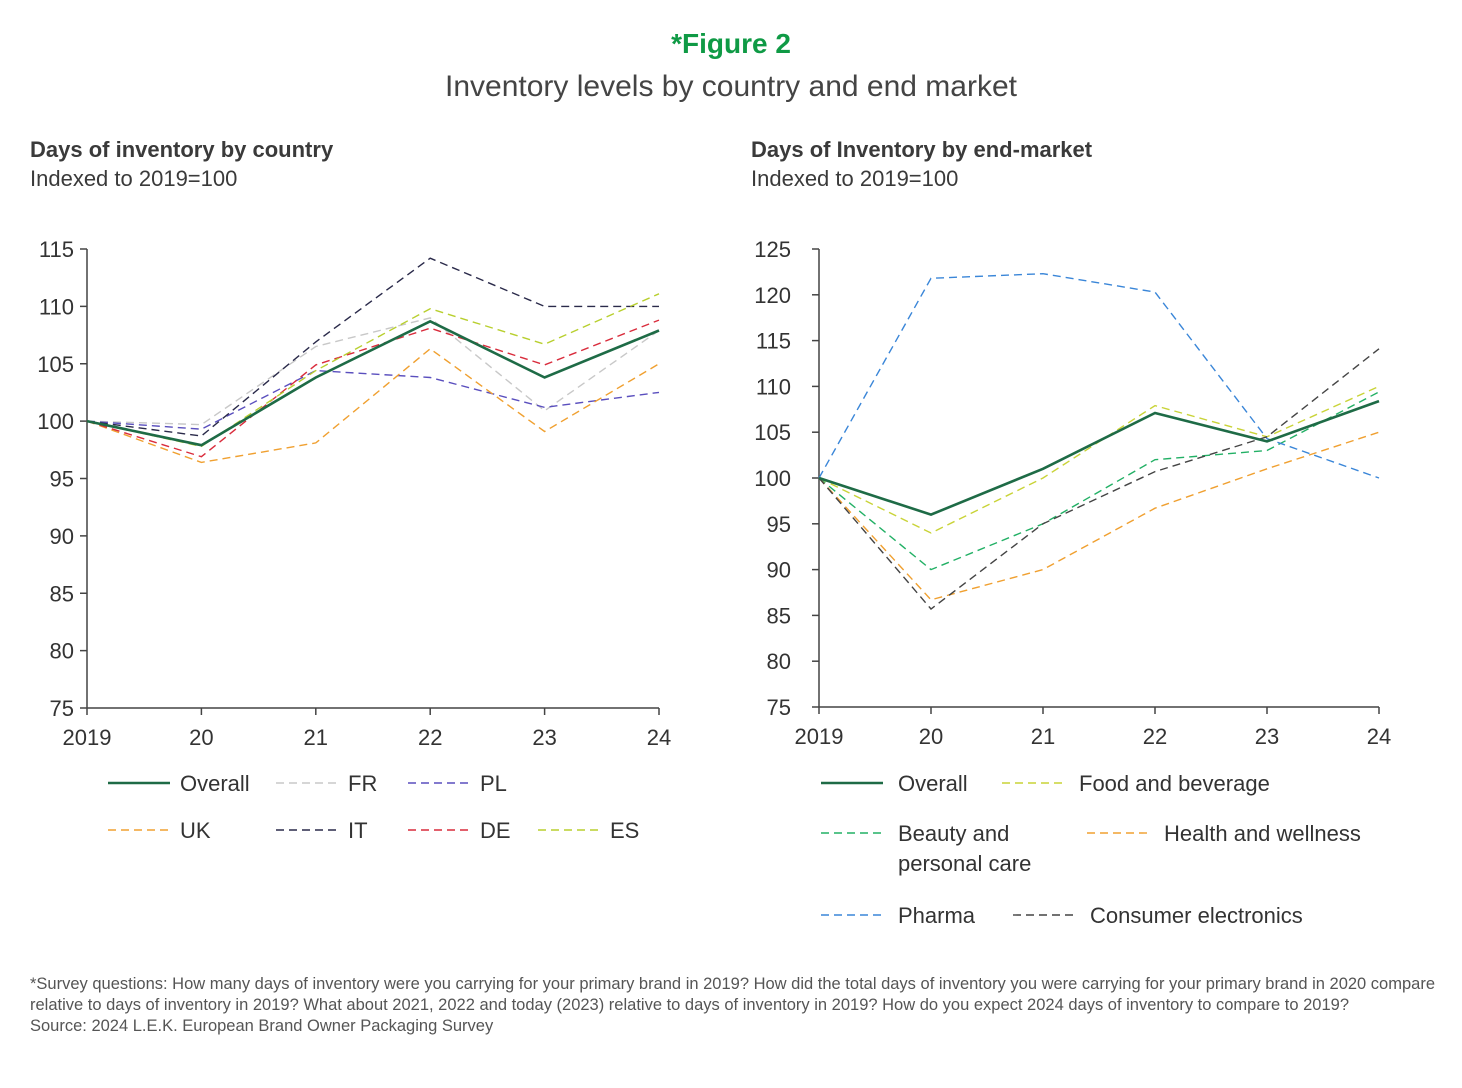 This screenshot has height=1088, width=1462. Describe the element at coordinates (731, 43) in the screenshot. I see `figure-label: *Figure 2` at that location.